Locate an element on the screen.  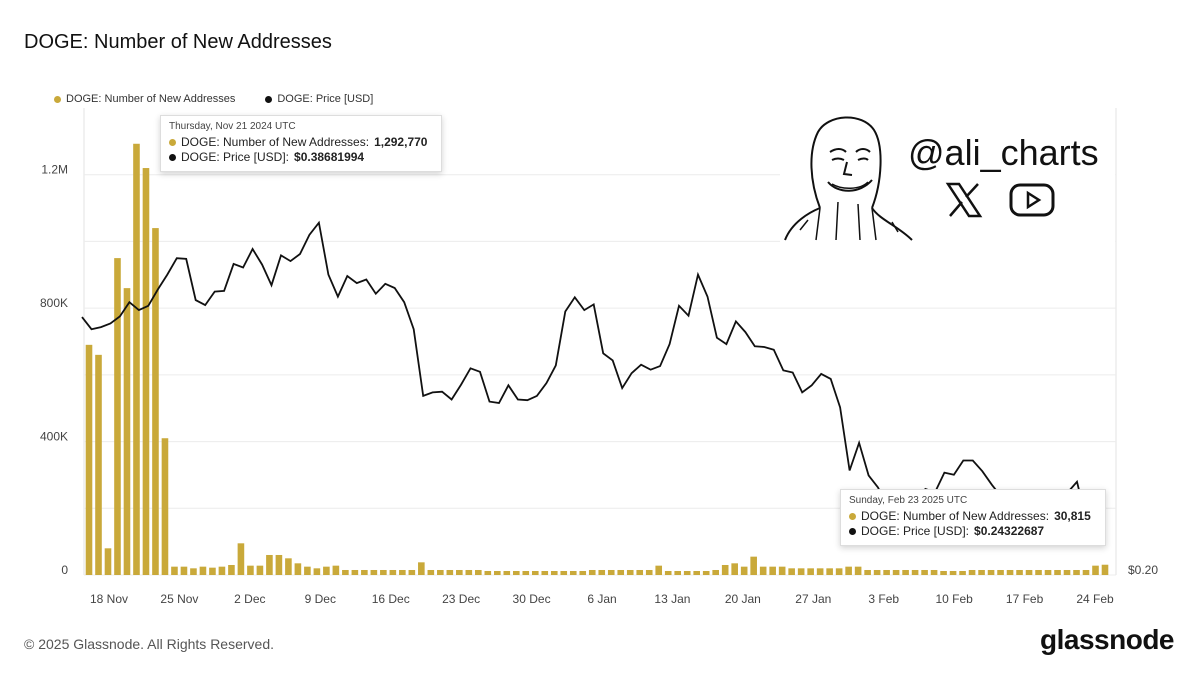
tooltip-date: Thursday, Nov 21 2024 UTC is located at coordinates (232, 126).